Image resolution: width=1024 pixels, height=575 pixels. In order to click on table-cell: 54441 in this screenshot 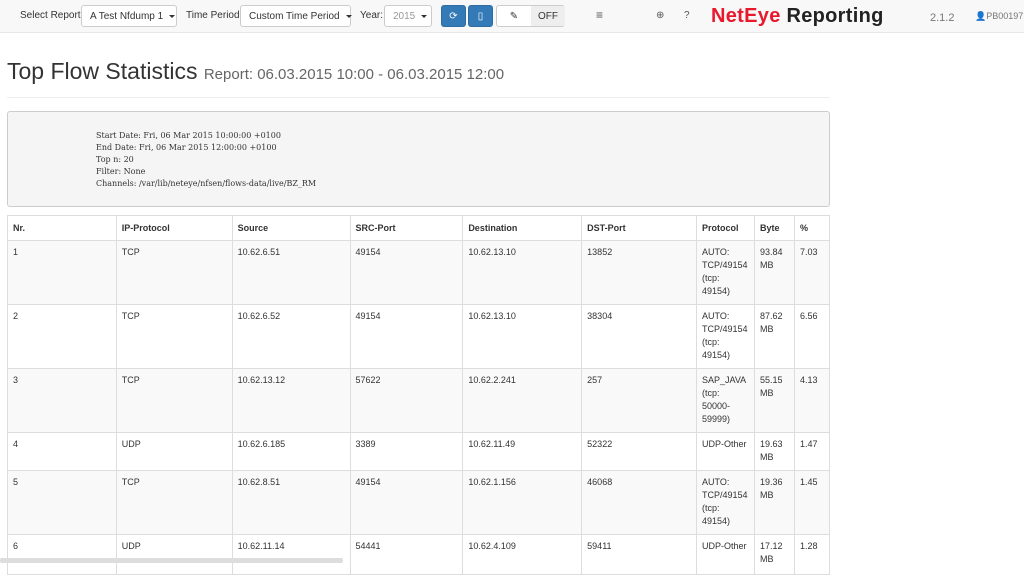, I will do `click(406, 554)`.